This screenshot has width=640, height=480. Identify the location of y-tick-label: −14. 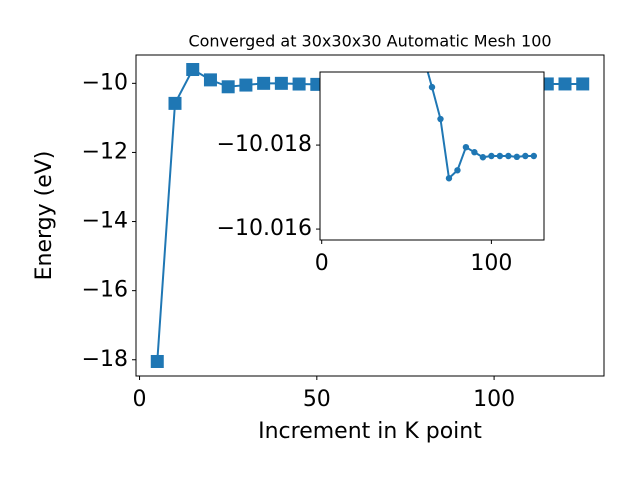
(105, 221).